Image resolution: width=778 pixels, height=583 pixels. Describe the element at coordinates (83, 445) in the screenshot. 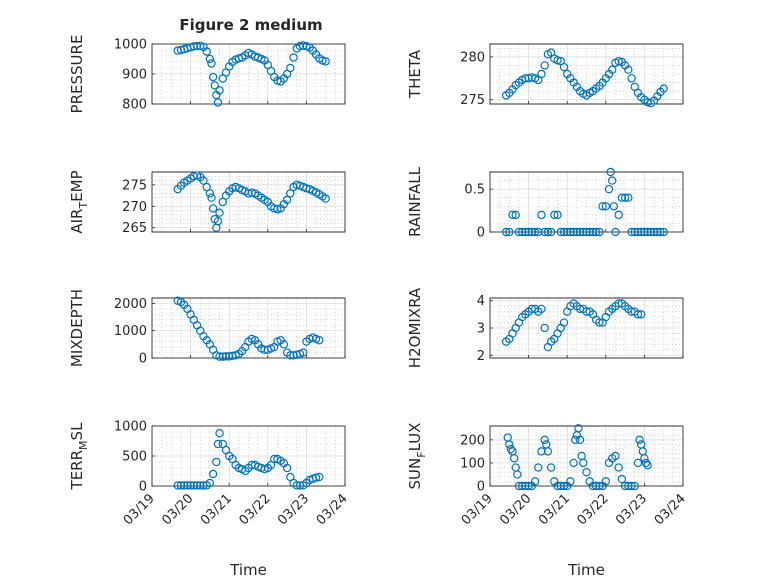

I see `y-axis-label-subscript: M` at that location.